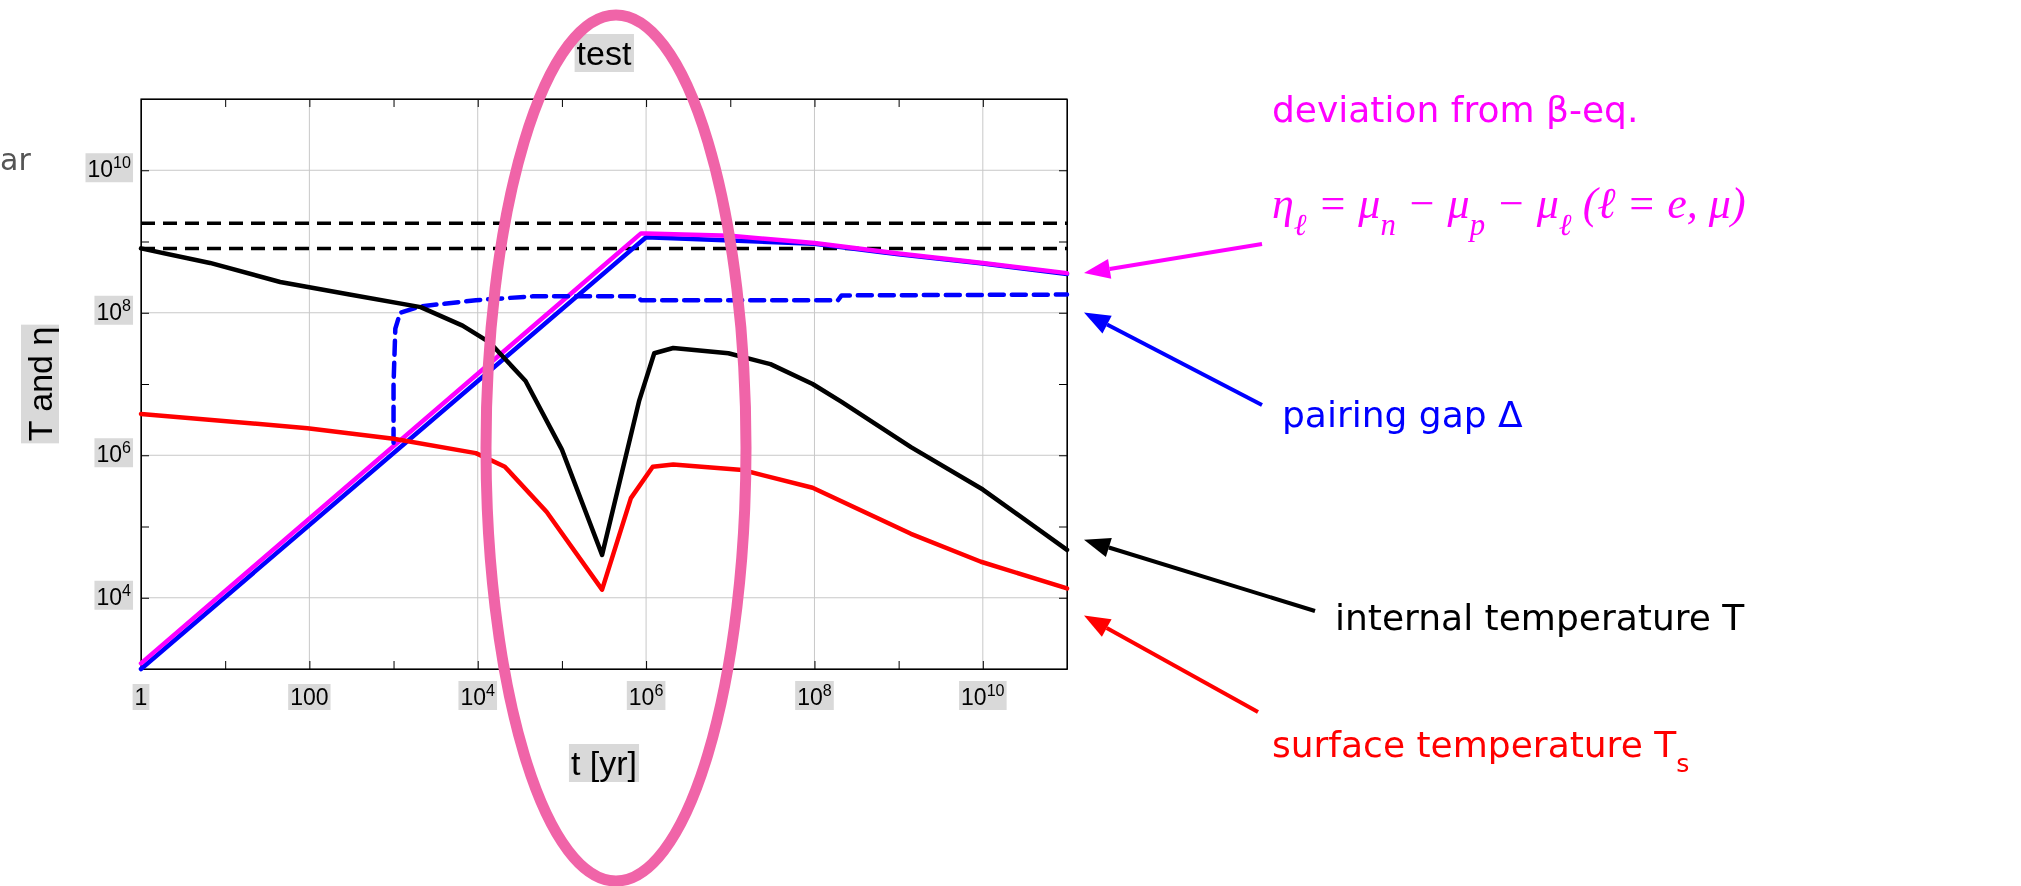 This screenshot has width=2021, height=886. Describe the element at coordinates (983, 695) in the screenshot. I see `x-tick-label: 10$^{10}$` at that location.